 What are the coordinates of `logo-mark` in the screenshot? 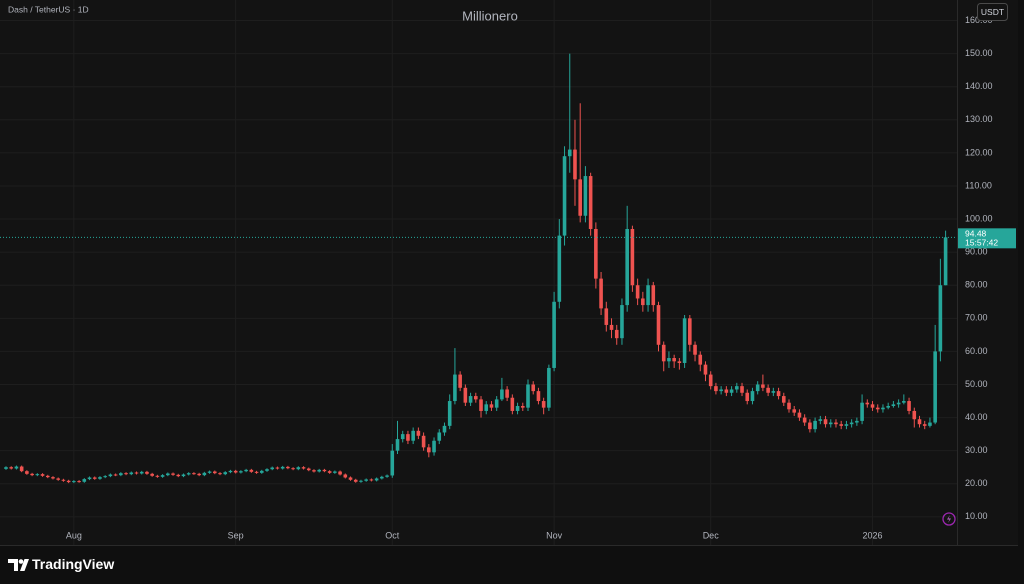 It's located at (13, 565).